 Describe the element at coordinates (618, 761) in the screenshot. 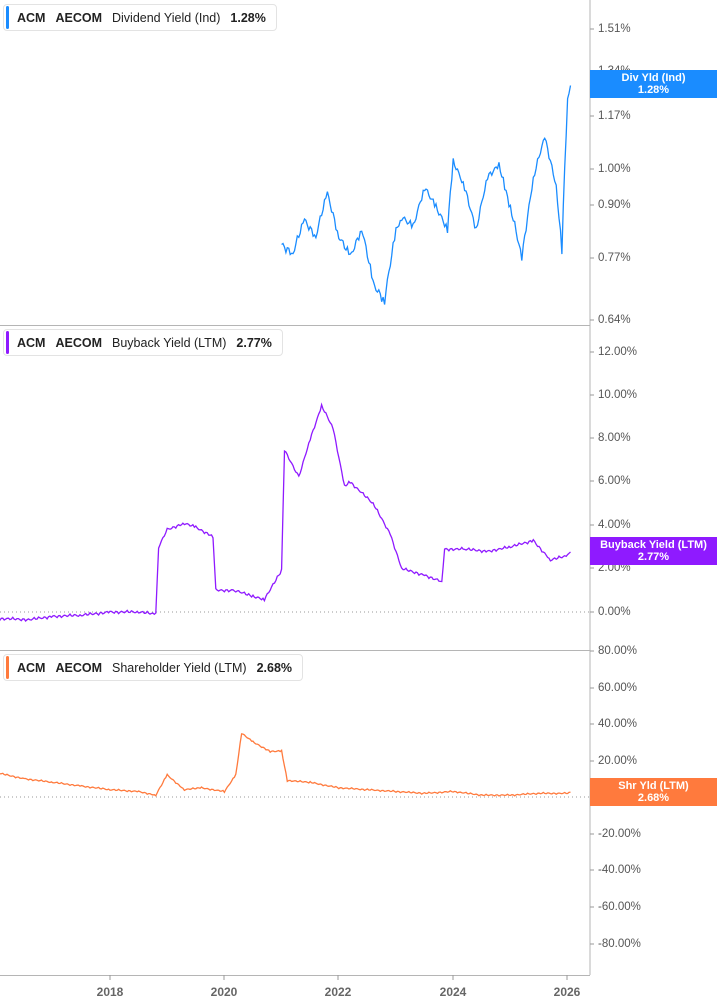

I see `y-tick-label: 20.00%` at that location.